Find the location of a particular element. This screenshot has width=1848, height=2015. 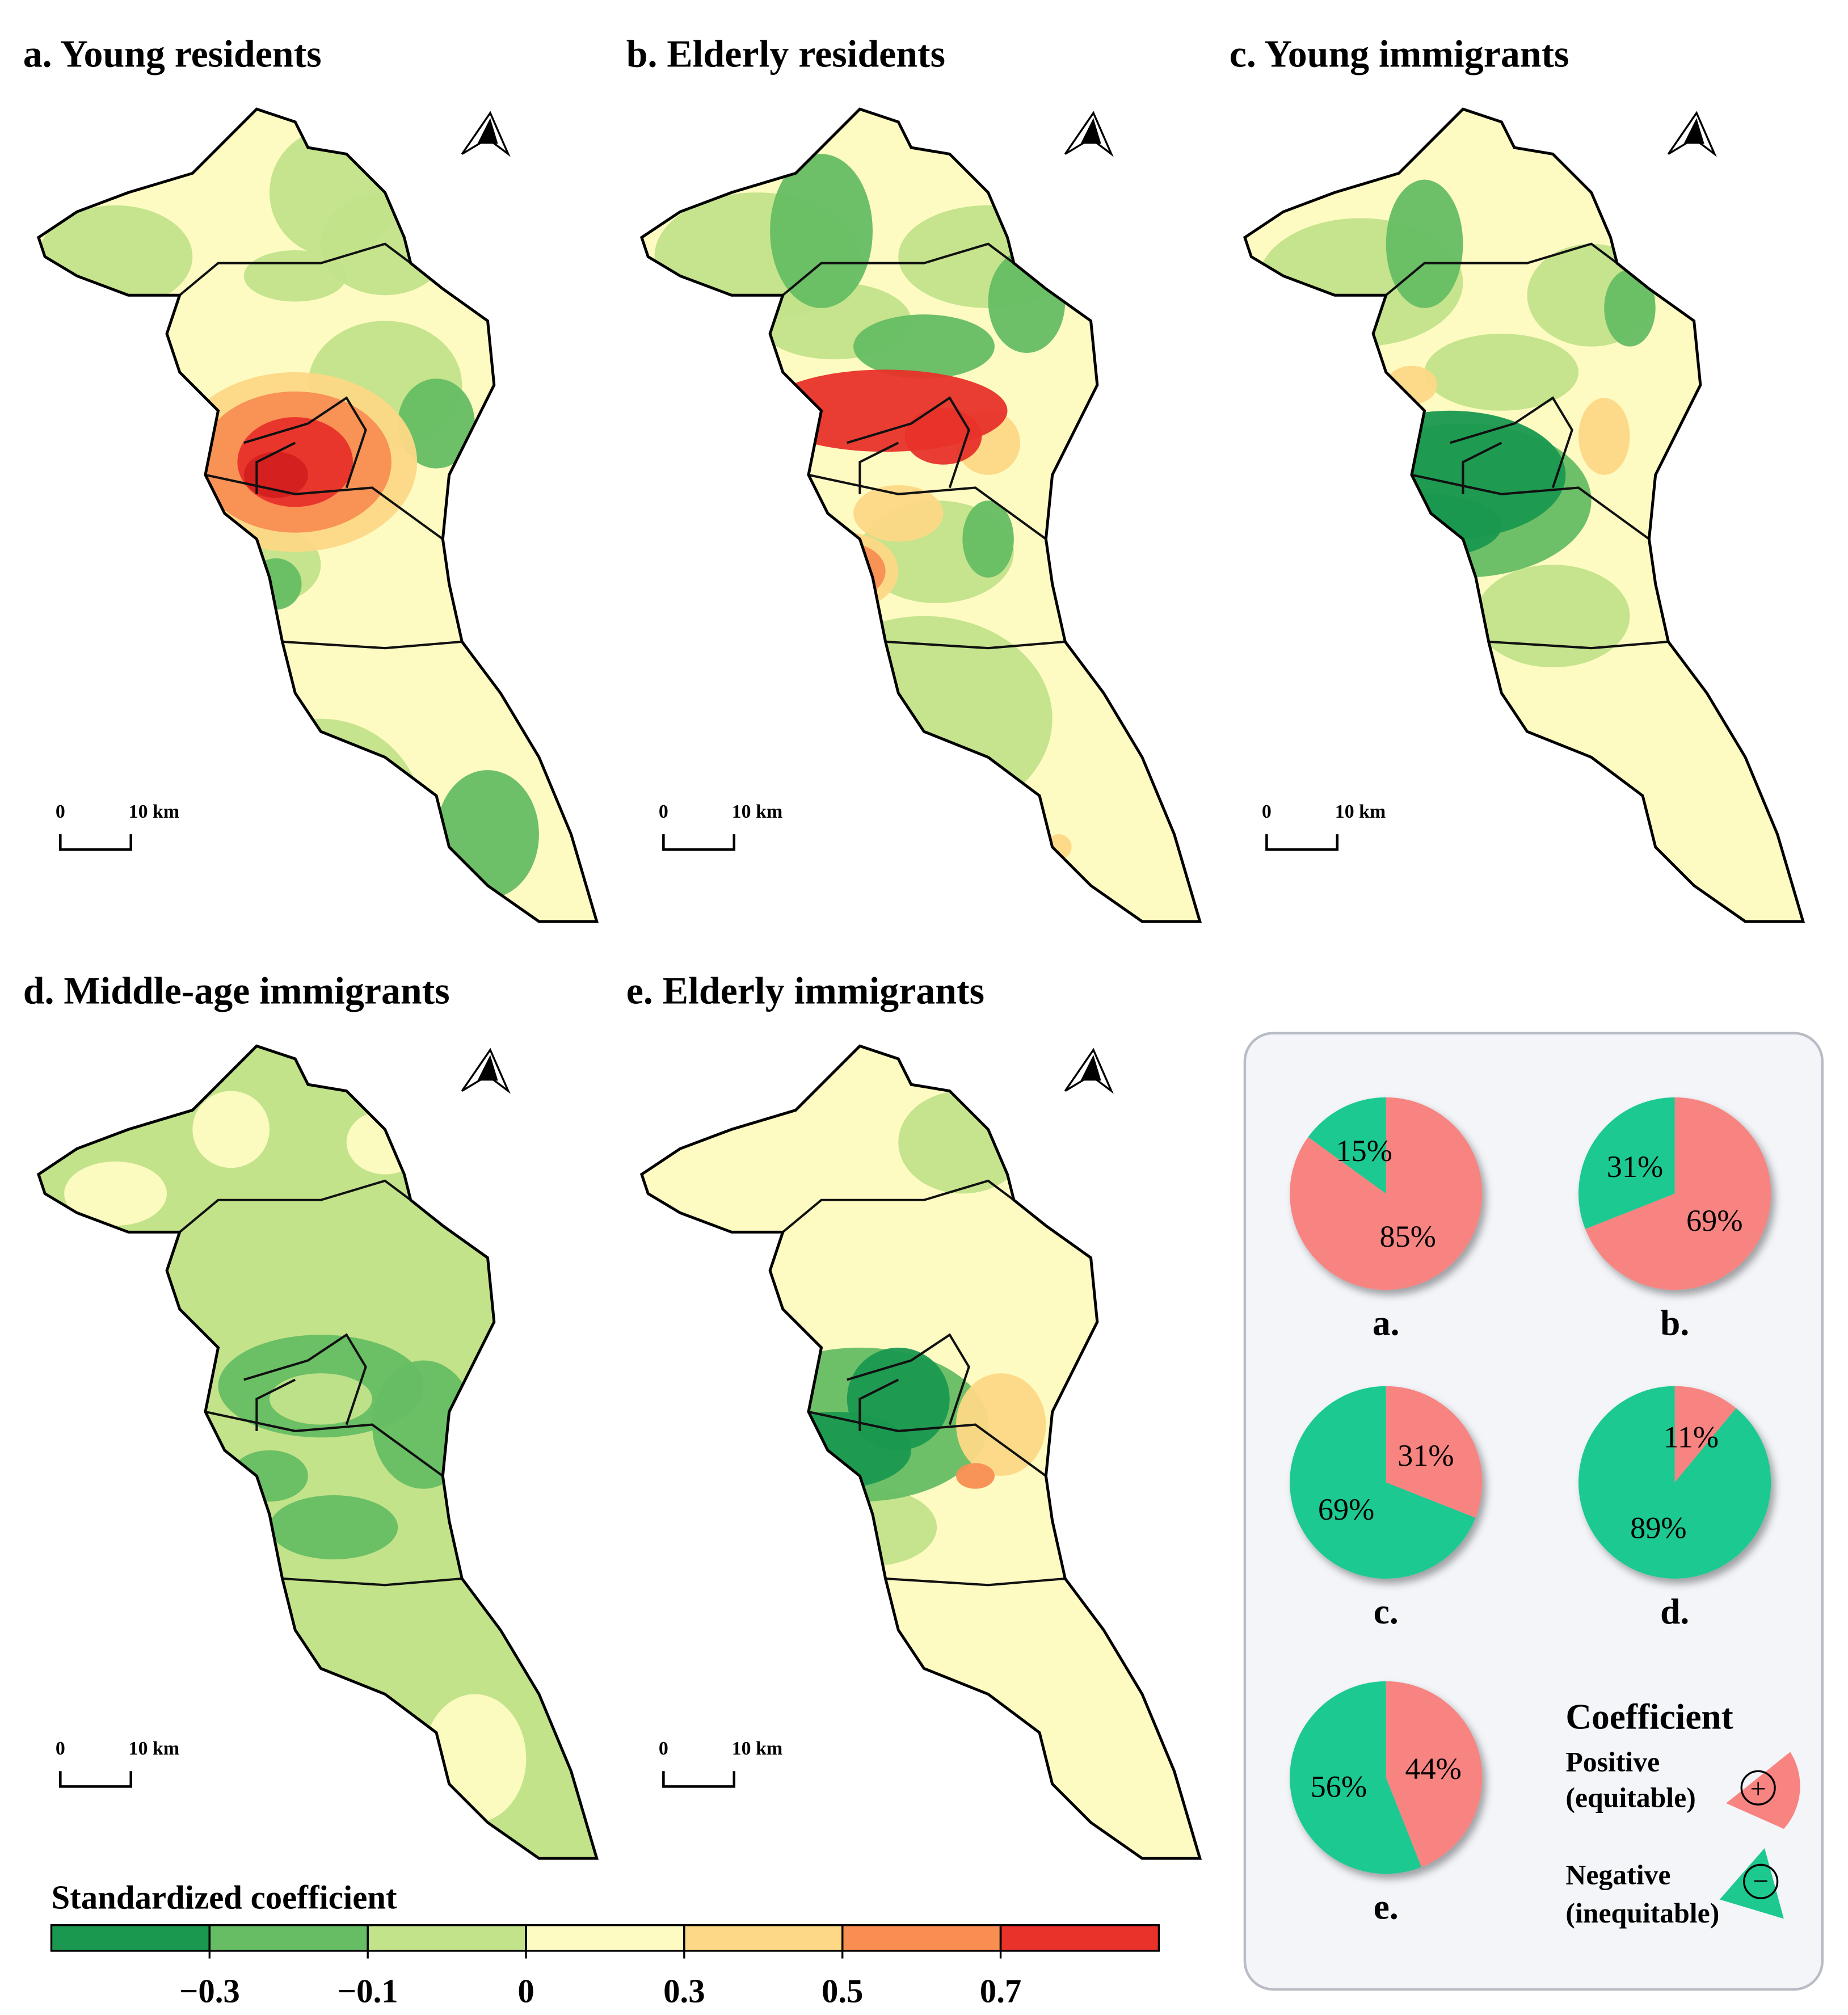

map-panel: e. Elderly immigrants 0 10 km is located at coordinates (913, 1414).